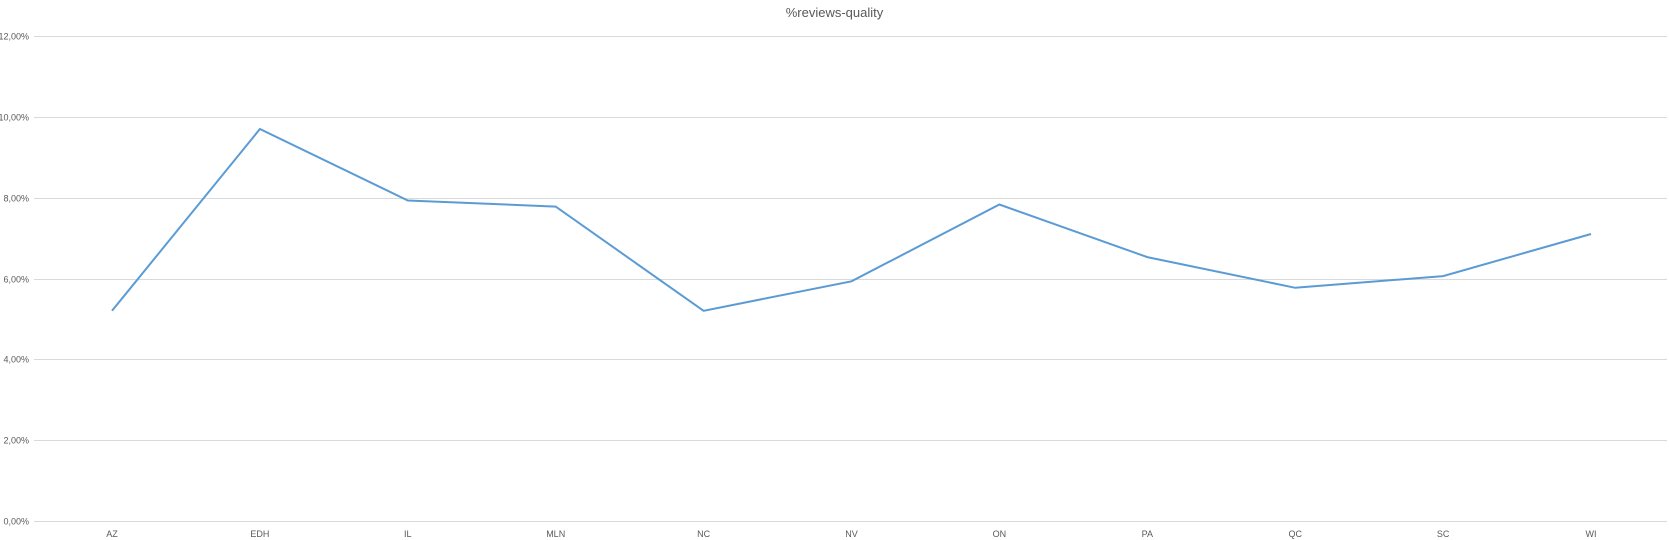 Image resolution: width=1669 pixels, height=540 pixels. I want to click on x-tick-label: PA, so click(1147, 534).